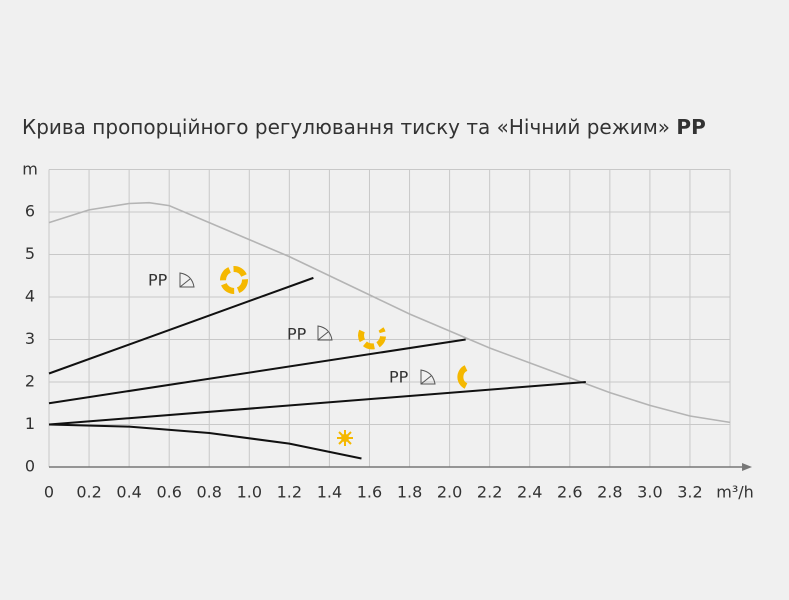  I want to click on x-tick-label: 1.8, so click(409, 492).